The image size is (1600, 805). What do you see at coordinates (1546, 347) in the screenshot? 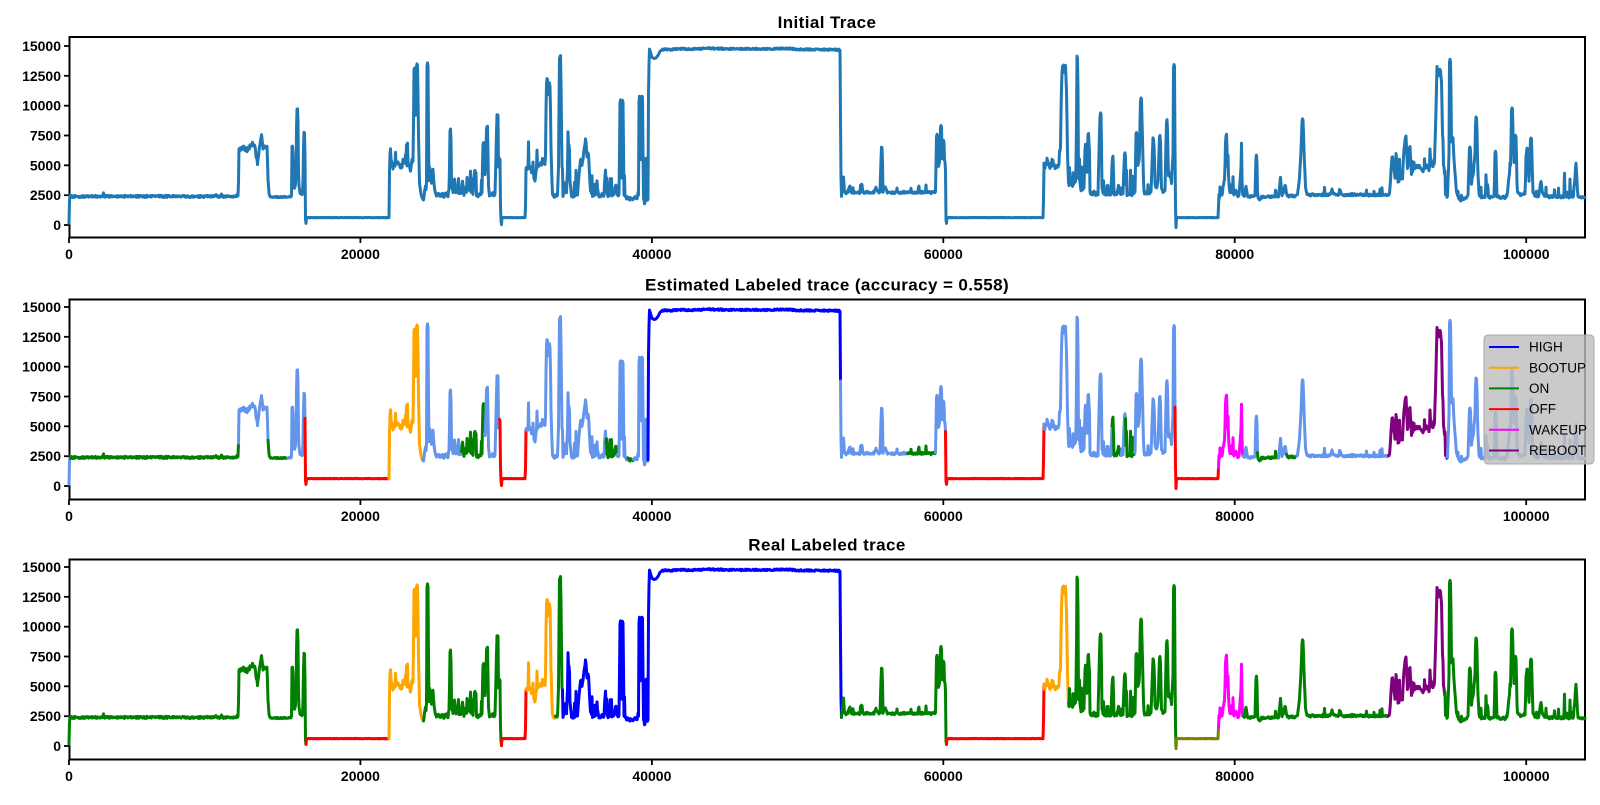
I see `svg-text: HIGH` at bounding box center [1546, 347].